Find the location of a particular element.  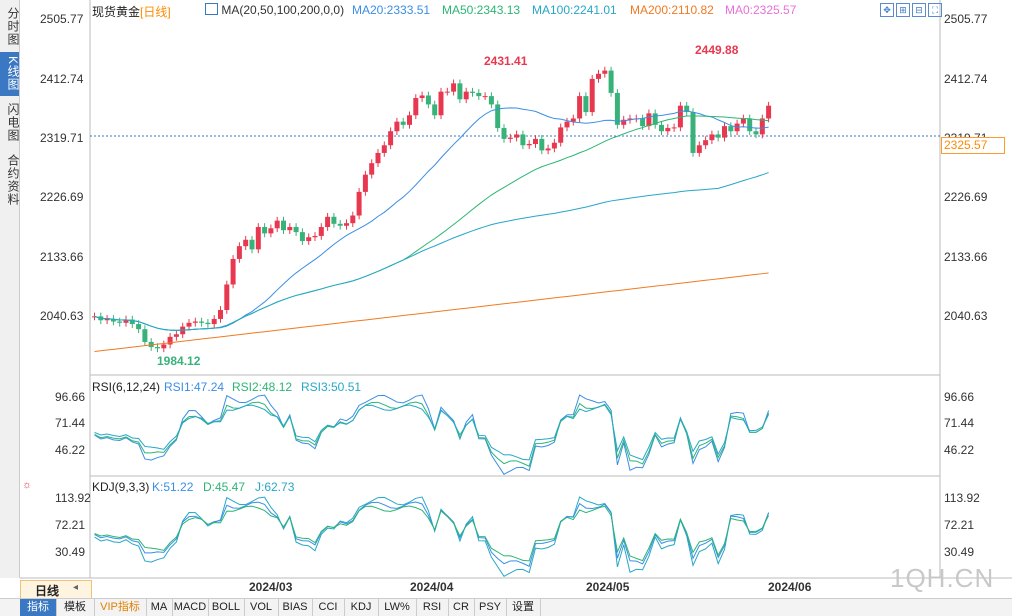

indicator-tab: CR is located at coordinates (461, 607).